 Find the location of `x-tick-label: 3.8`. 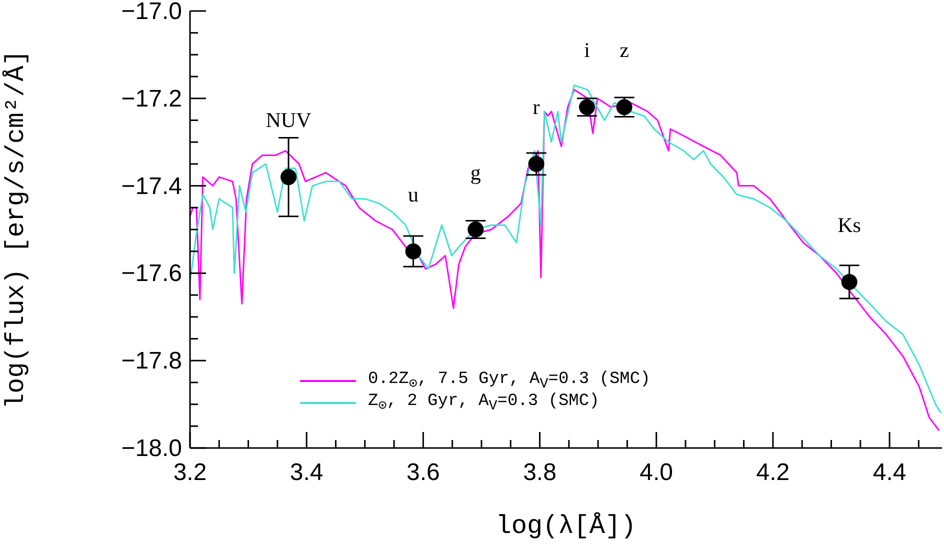

x-tick-label: 3.8 is located at coordinates (539, 472).